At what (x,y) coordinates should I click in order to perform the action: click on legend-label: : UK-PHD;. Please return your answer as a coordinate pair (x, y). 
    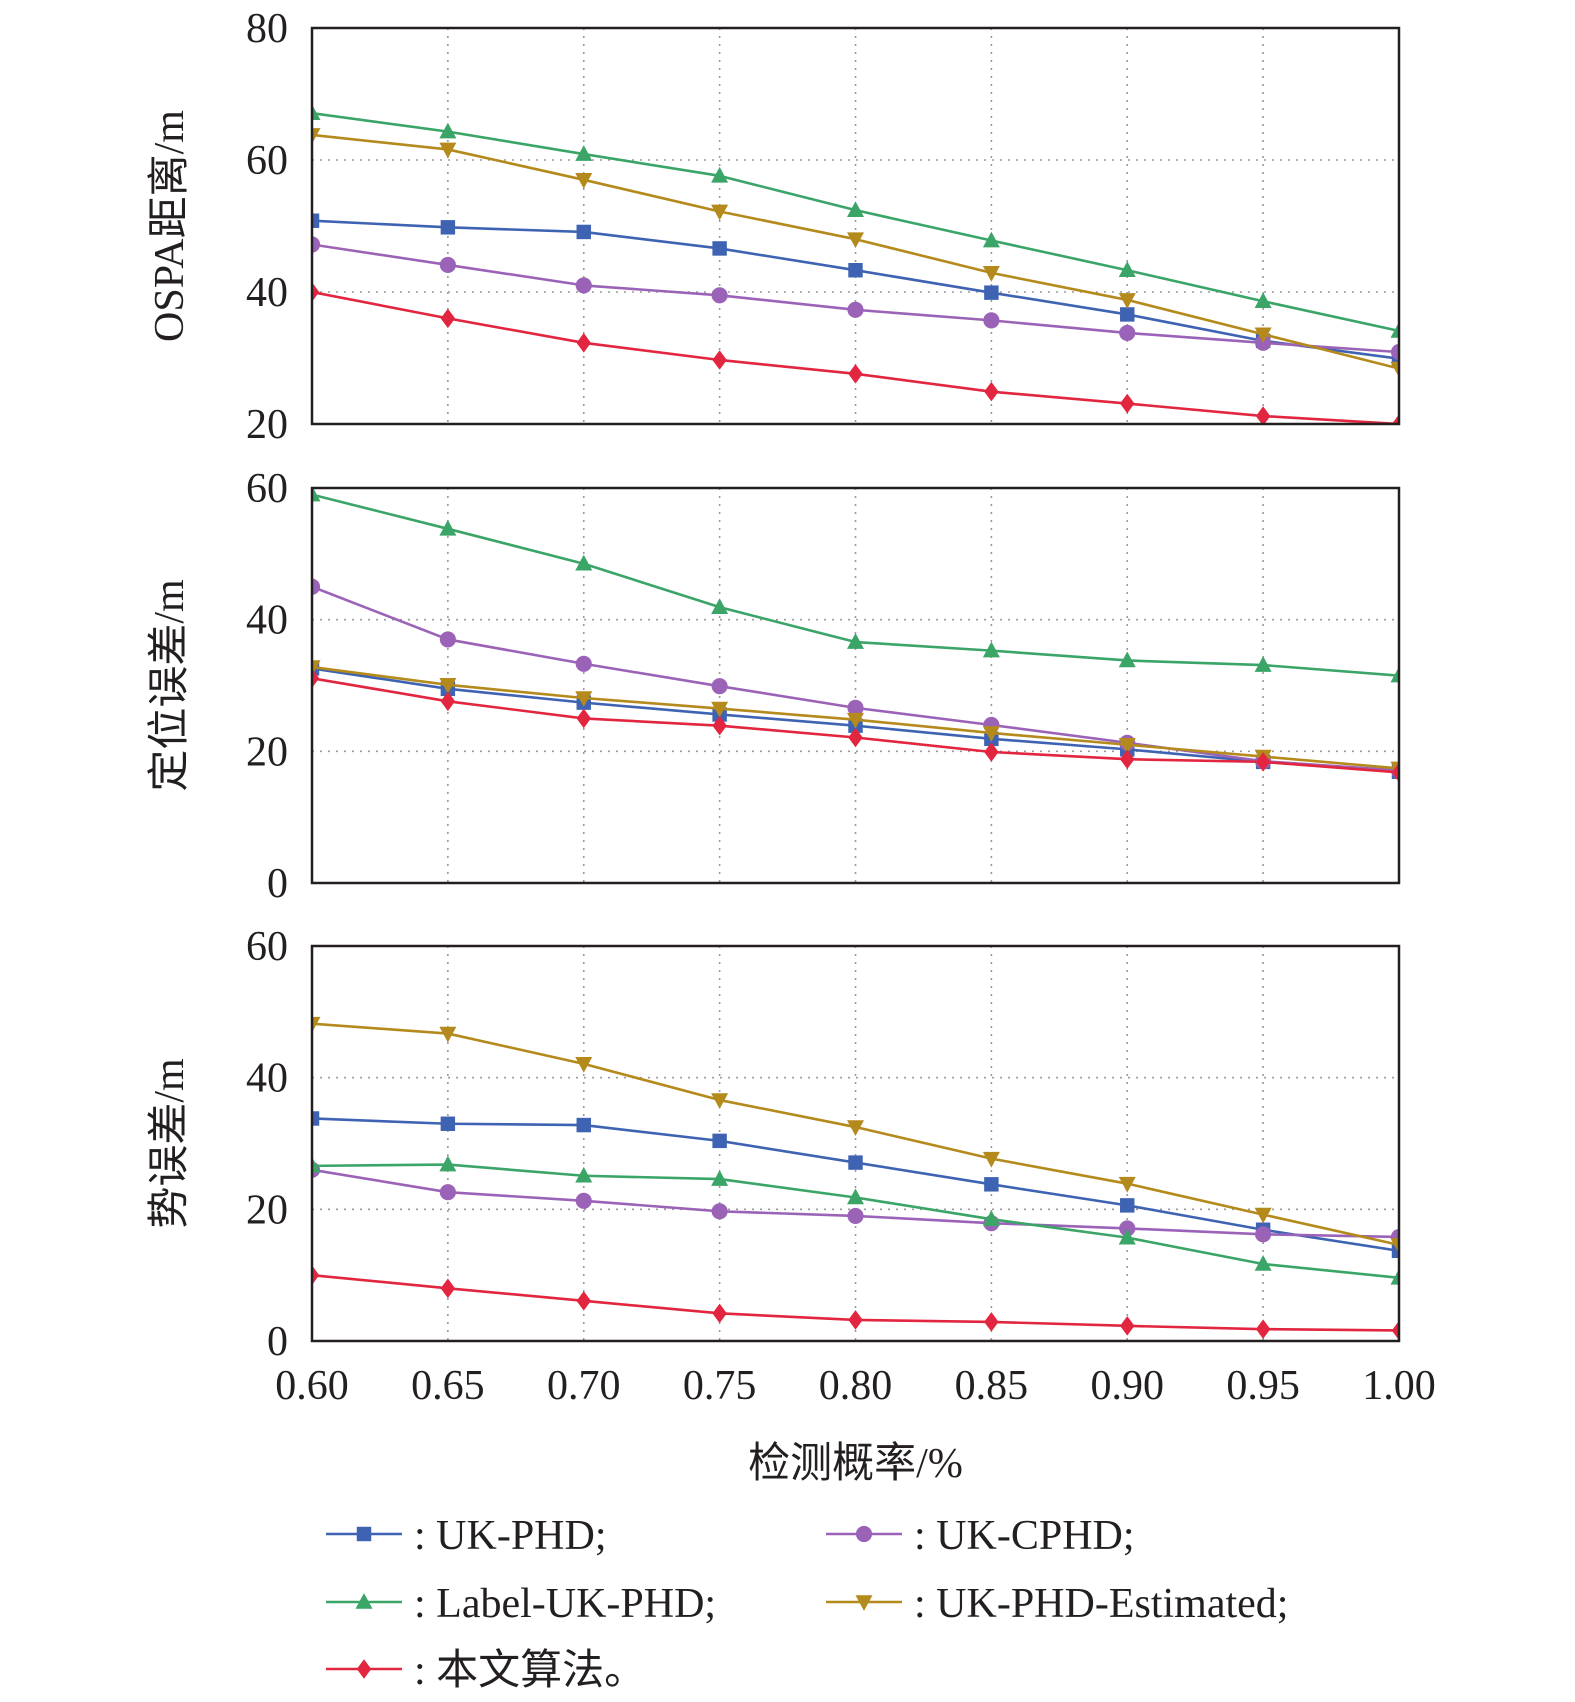
    Looking at the image, I should click on (510, 1536).